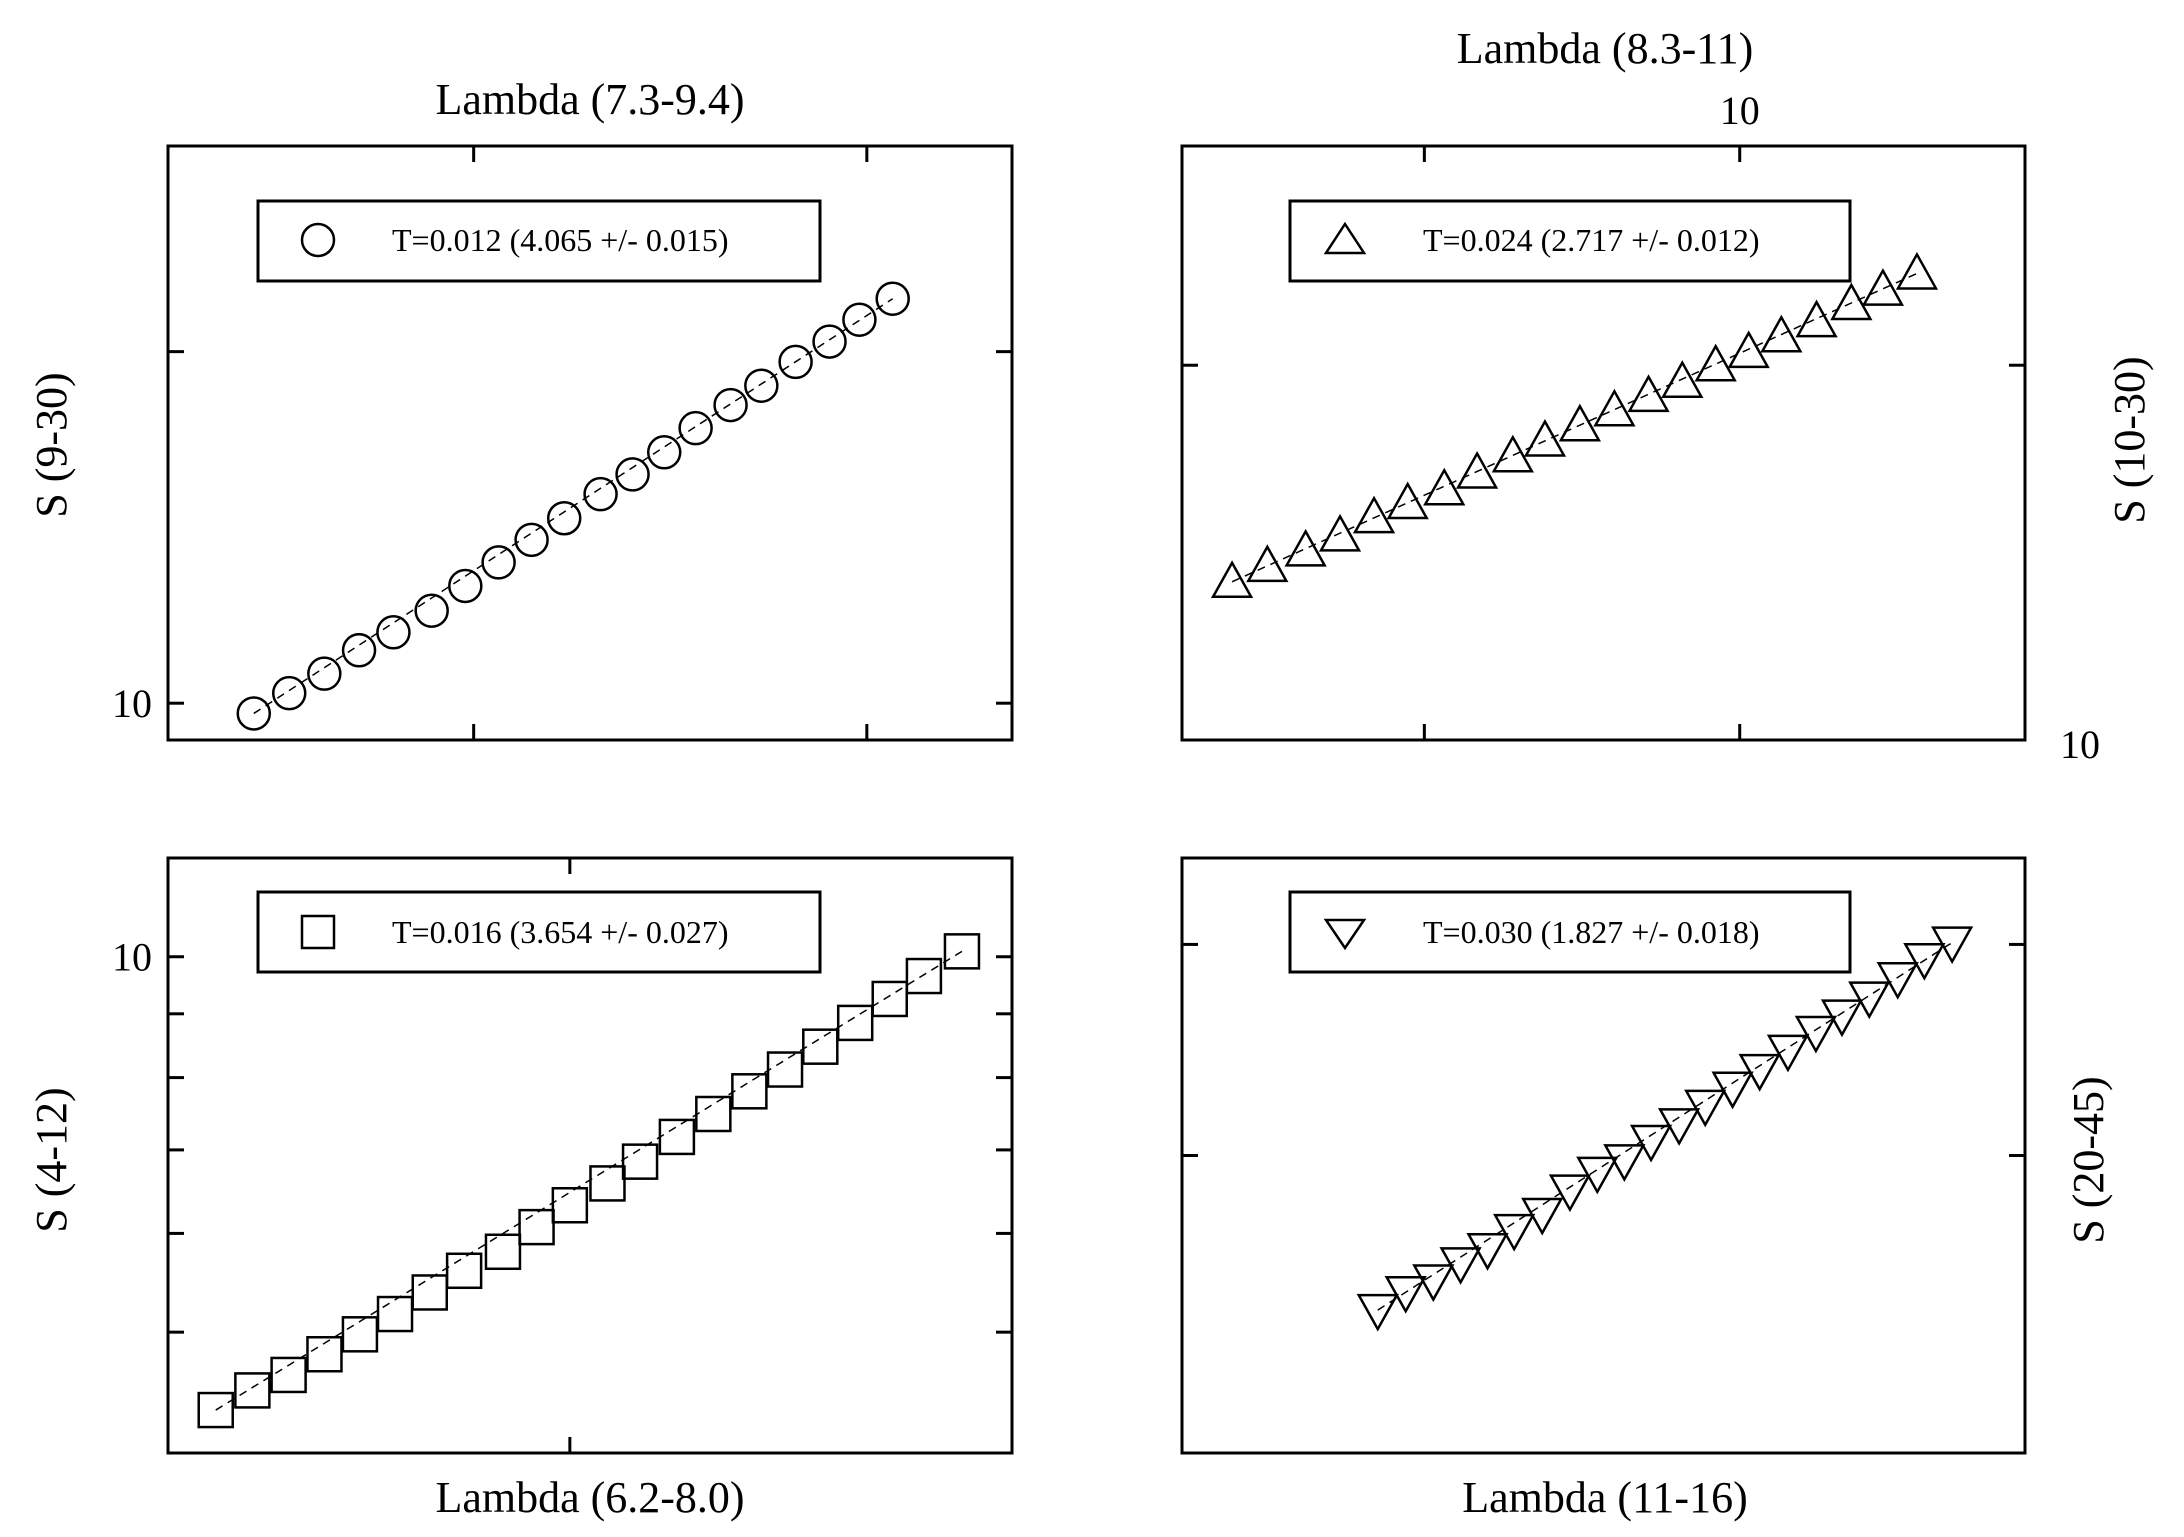  I want to click on y-axis-title: S (20-45), so click(2088, 1159).